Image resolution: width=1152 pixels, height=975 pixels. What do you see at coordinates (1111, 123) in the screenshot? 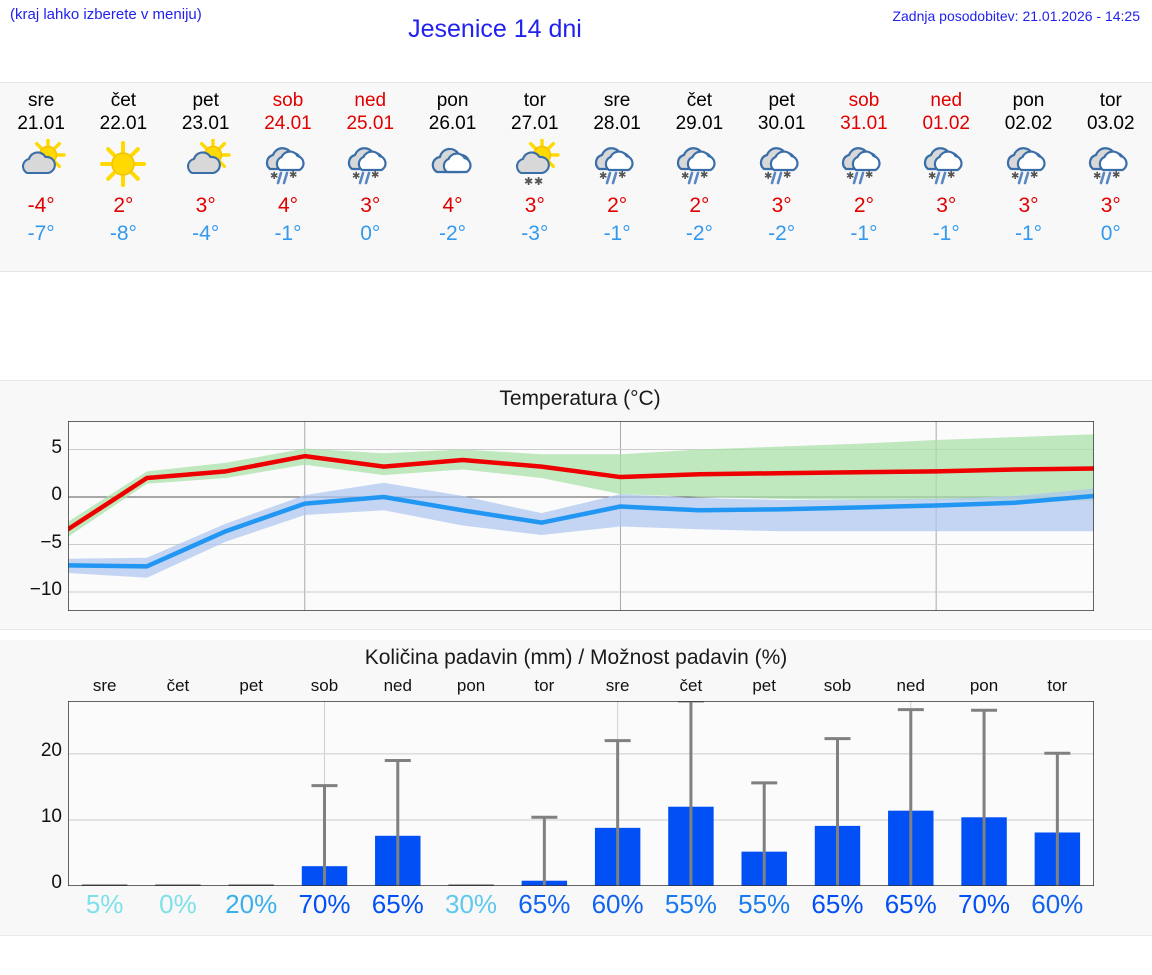
I see `day-date: 03.02` at bounding box center [1111, 123].